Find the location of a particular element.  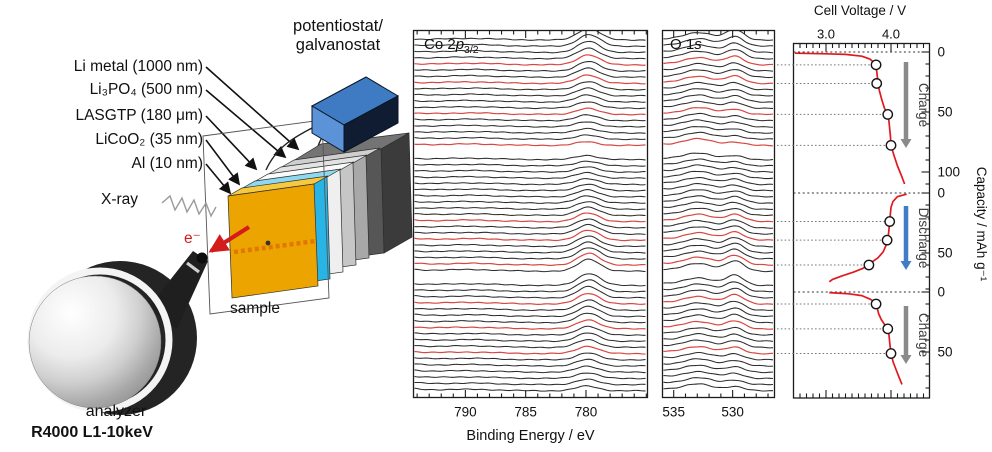

arrow-licoo2 is located at coordinates (223, 162).